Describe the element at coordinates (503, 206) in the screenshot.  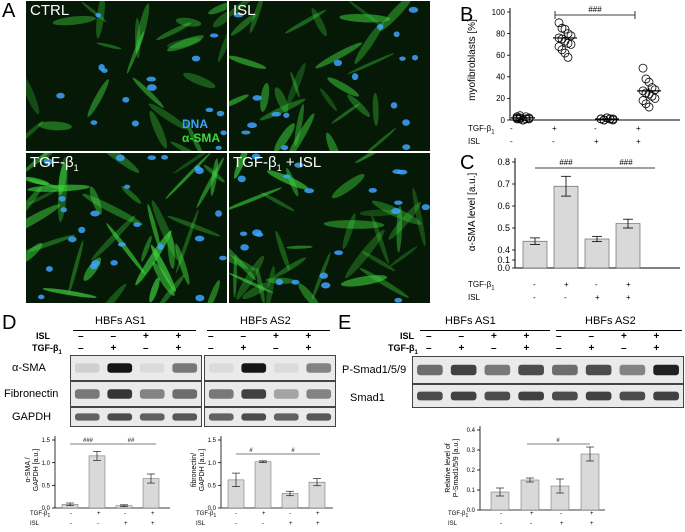
I see `chart-c-tick-label: 0.6` at that location.